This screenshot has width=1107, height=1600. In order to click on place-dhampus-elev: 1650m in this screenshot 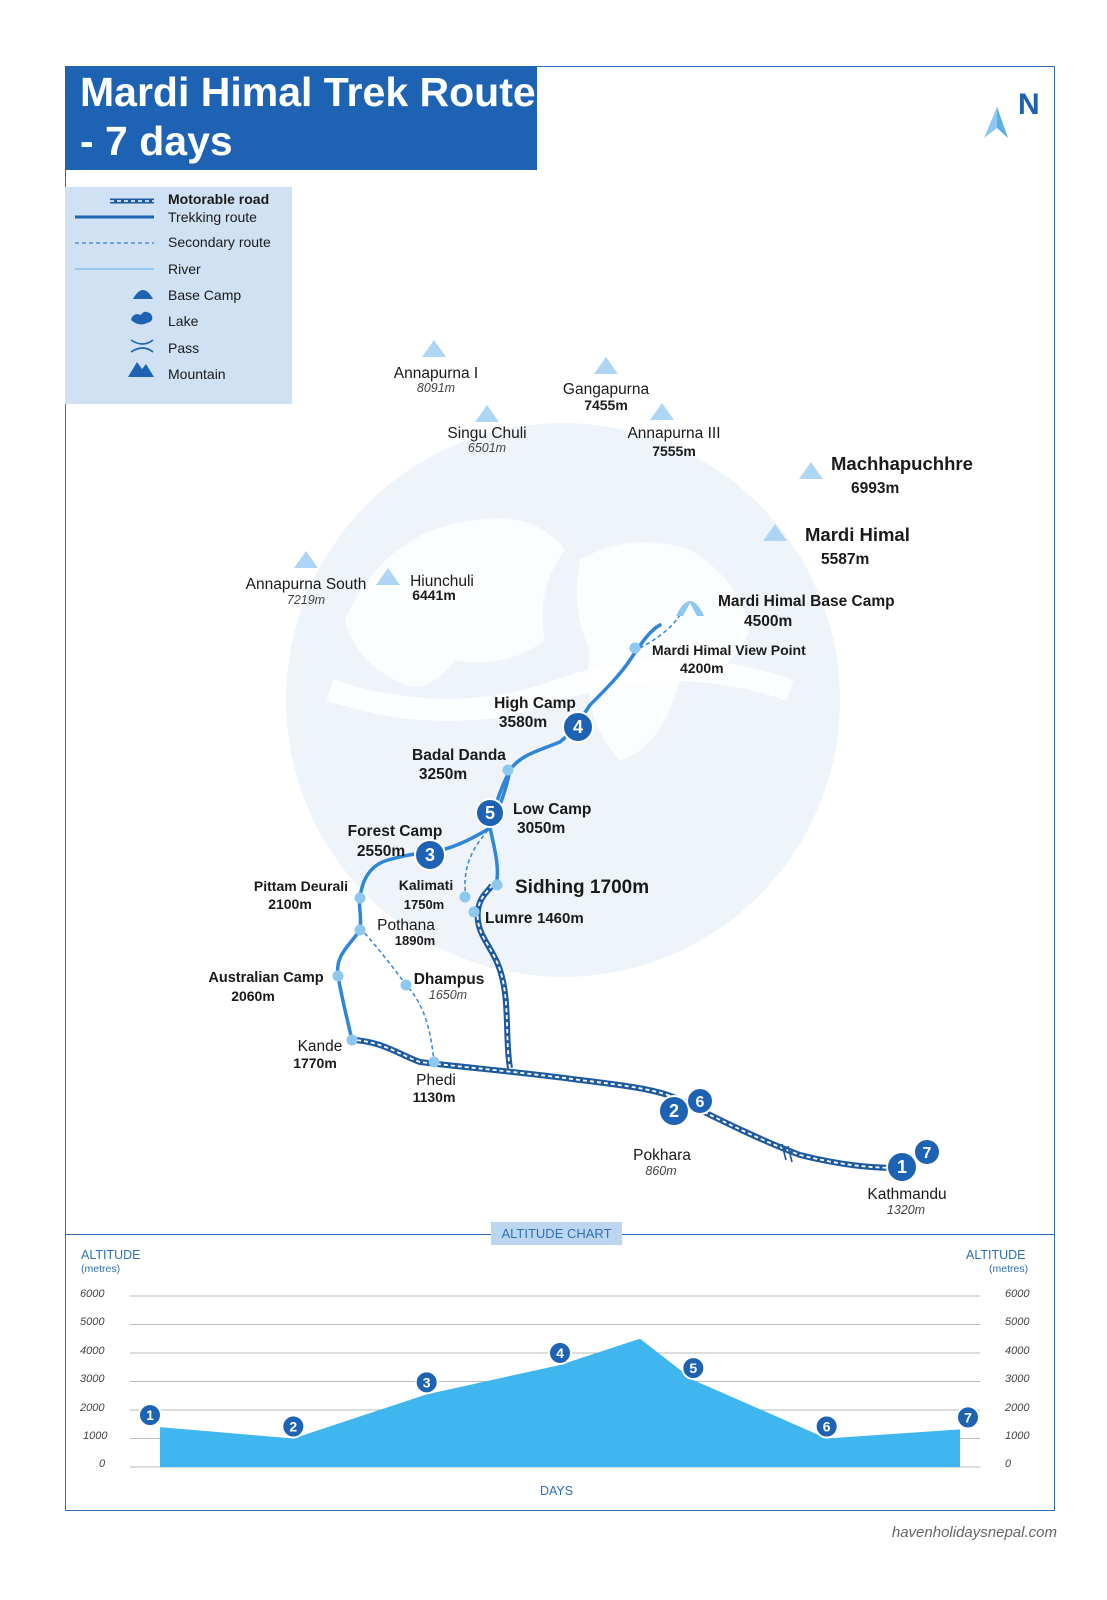, I will do `click(448, 995)`.